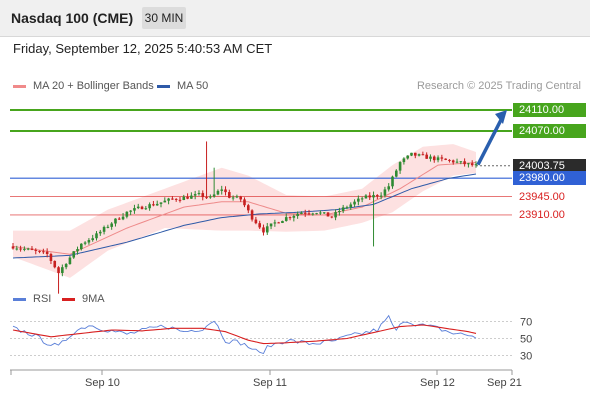  What do you see at coordinates (164, 18) in the screenshot?
I see `interval-selector: 30 MIN` at bounding box center [164, 18].